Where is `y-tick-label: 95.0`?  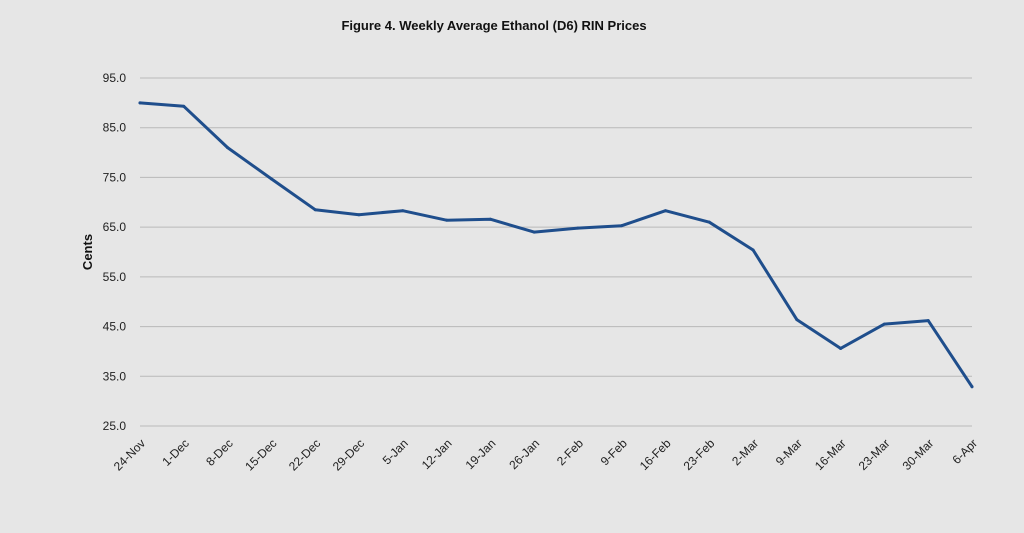 y-tick-label: 95.0 is located at coordinates (115, 78).